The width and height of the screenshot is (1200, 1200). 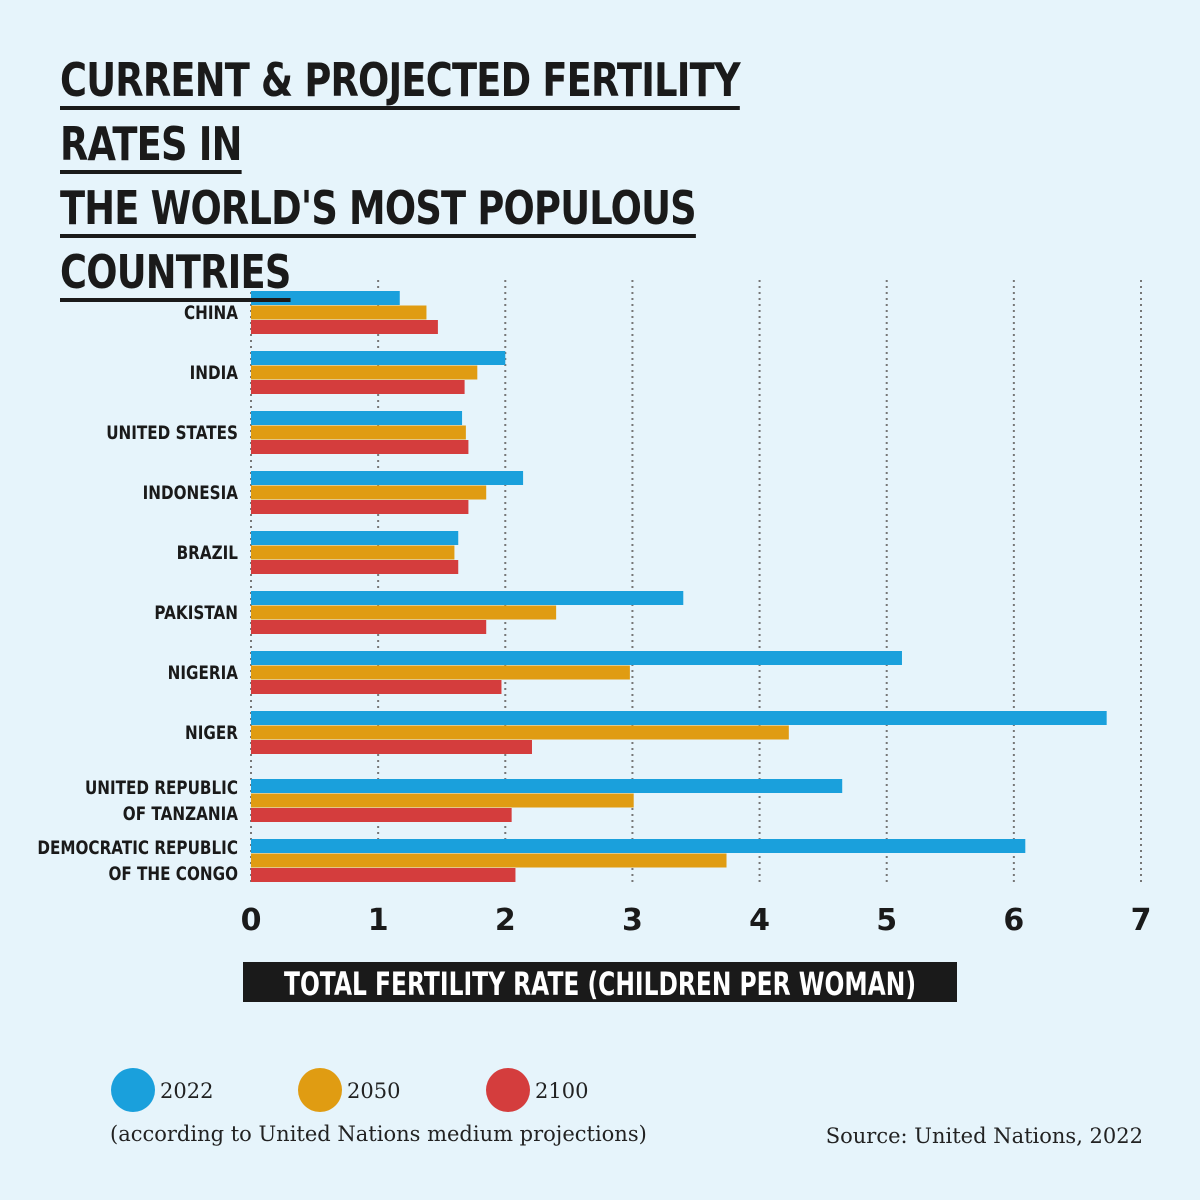 What do you see at coordinates (759, 920) in the screenshot?
I see `x-tick-label: 4` at bounding box center [759, 920].